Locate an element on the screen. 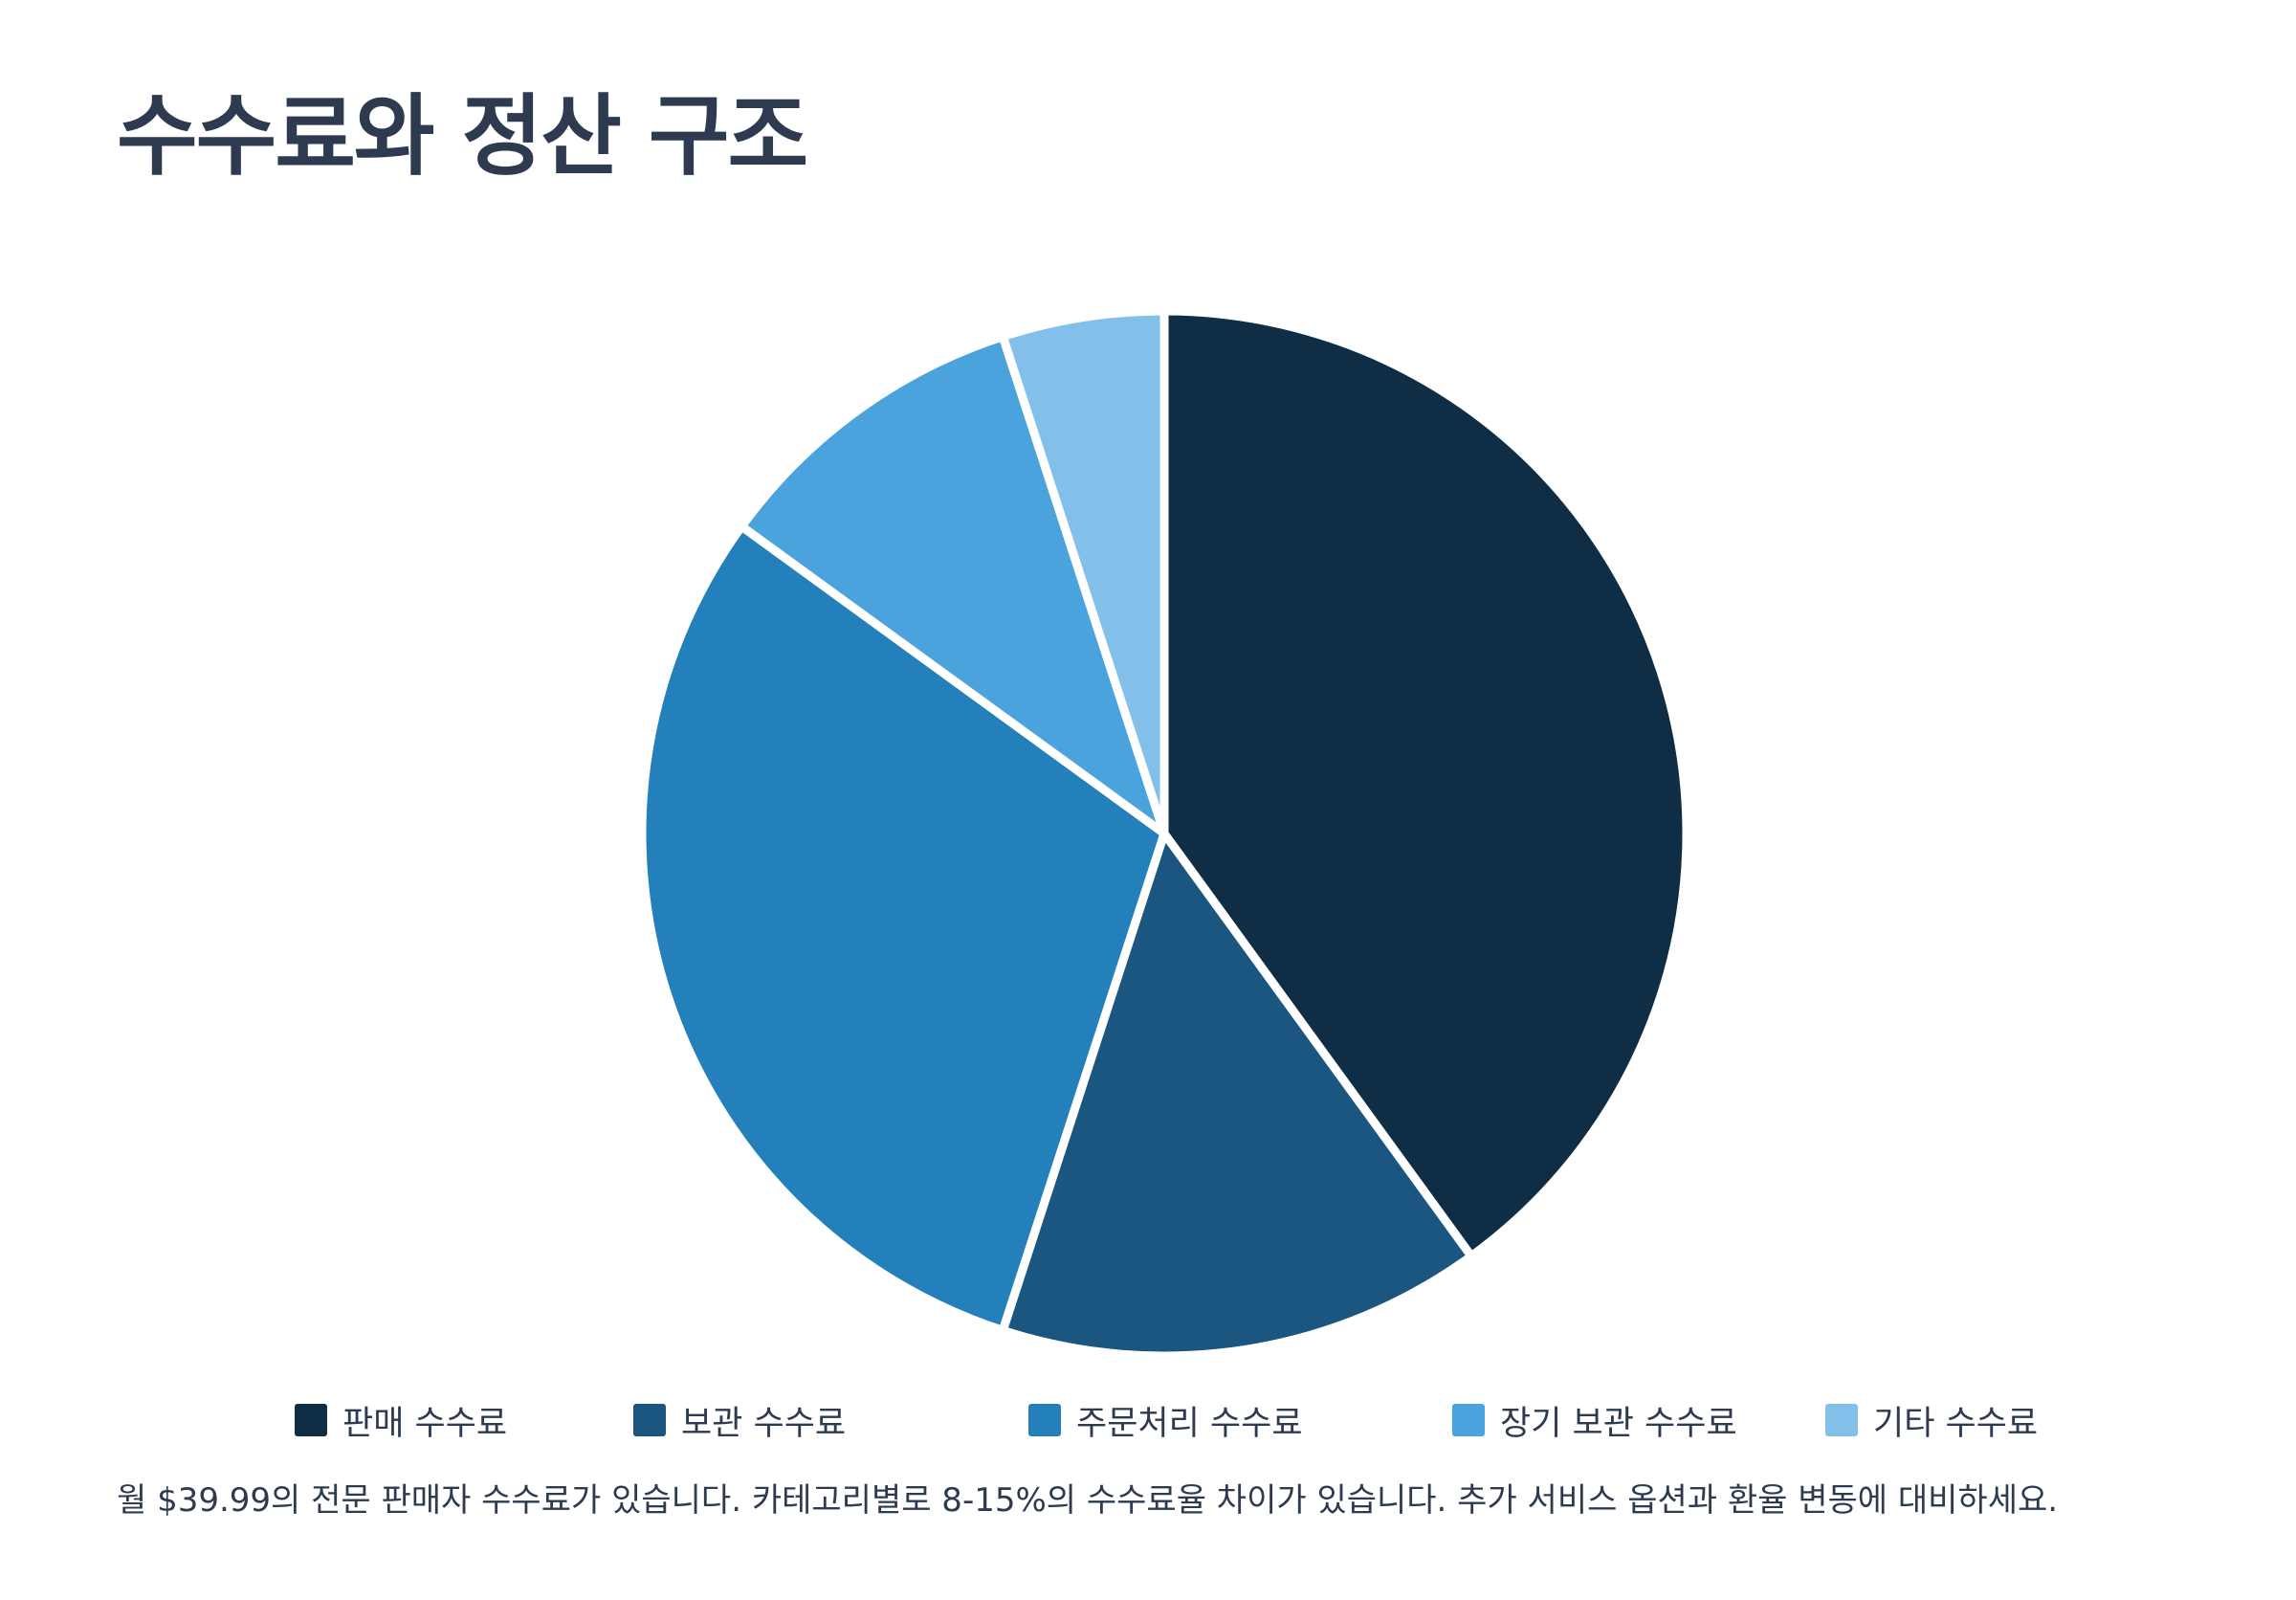  legend-item: 기타 수수료 is located at coordinates (1931, 1420).